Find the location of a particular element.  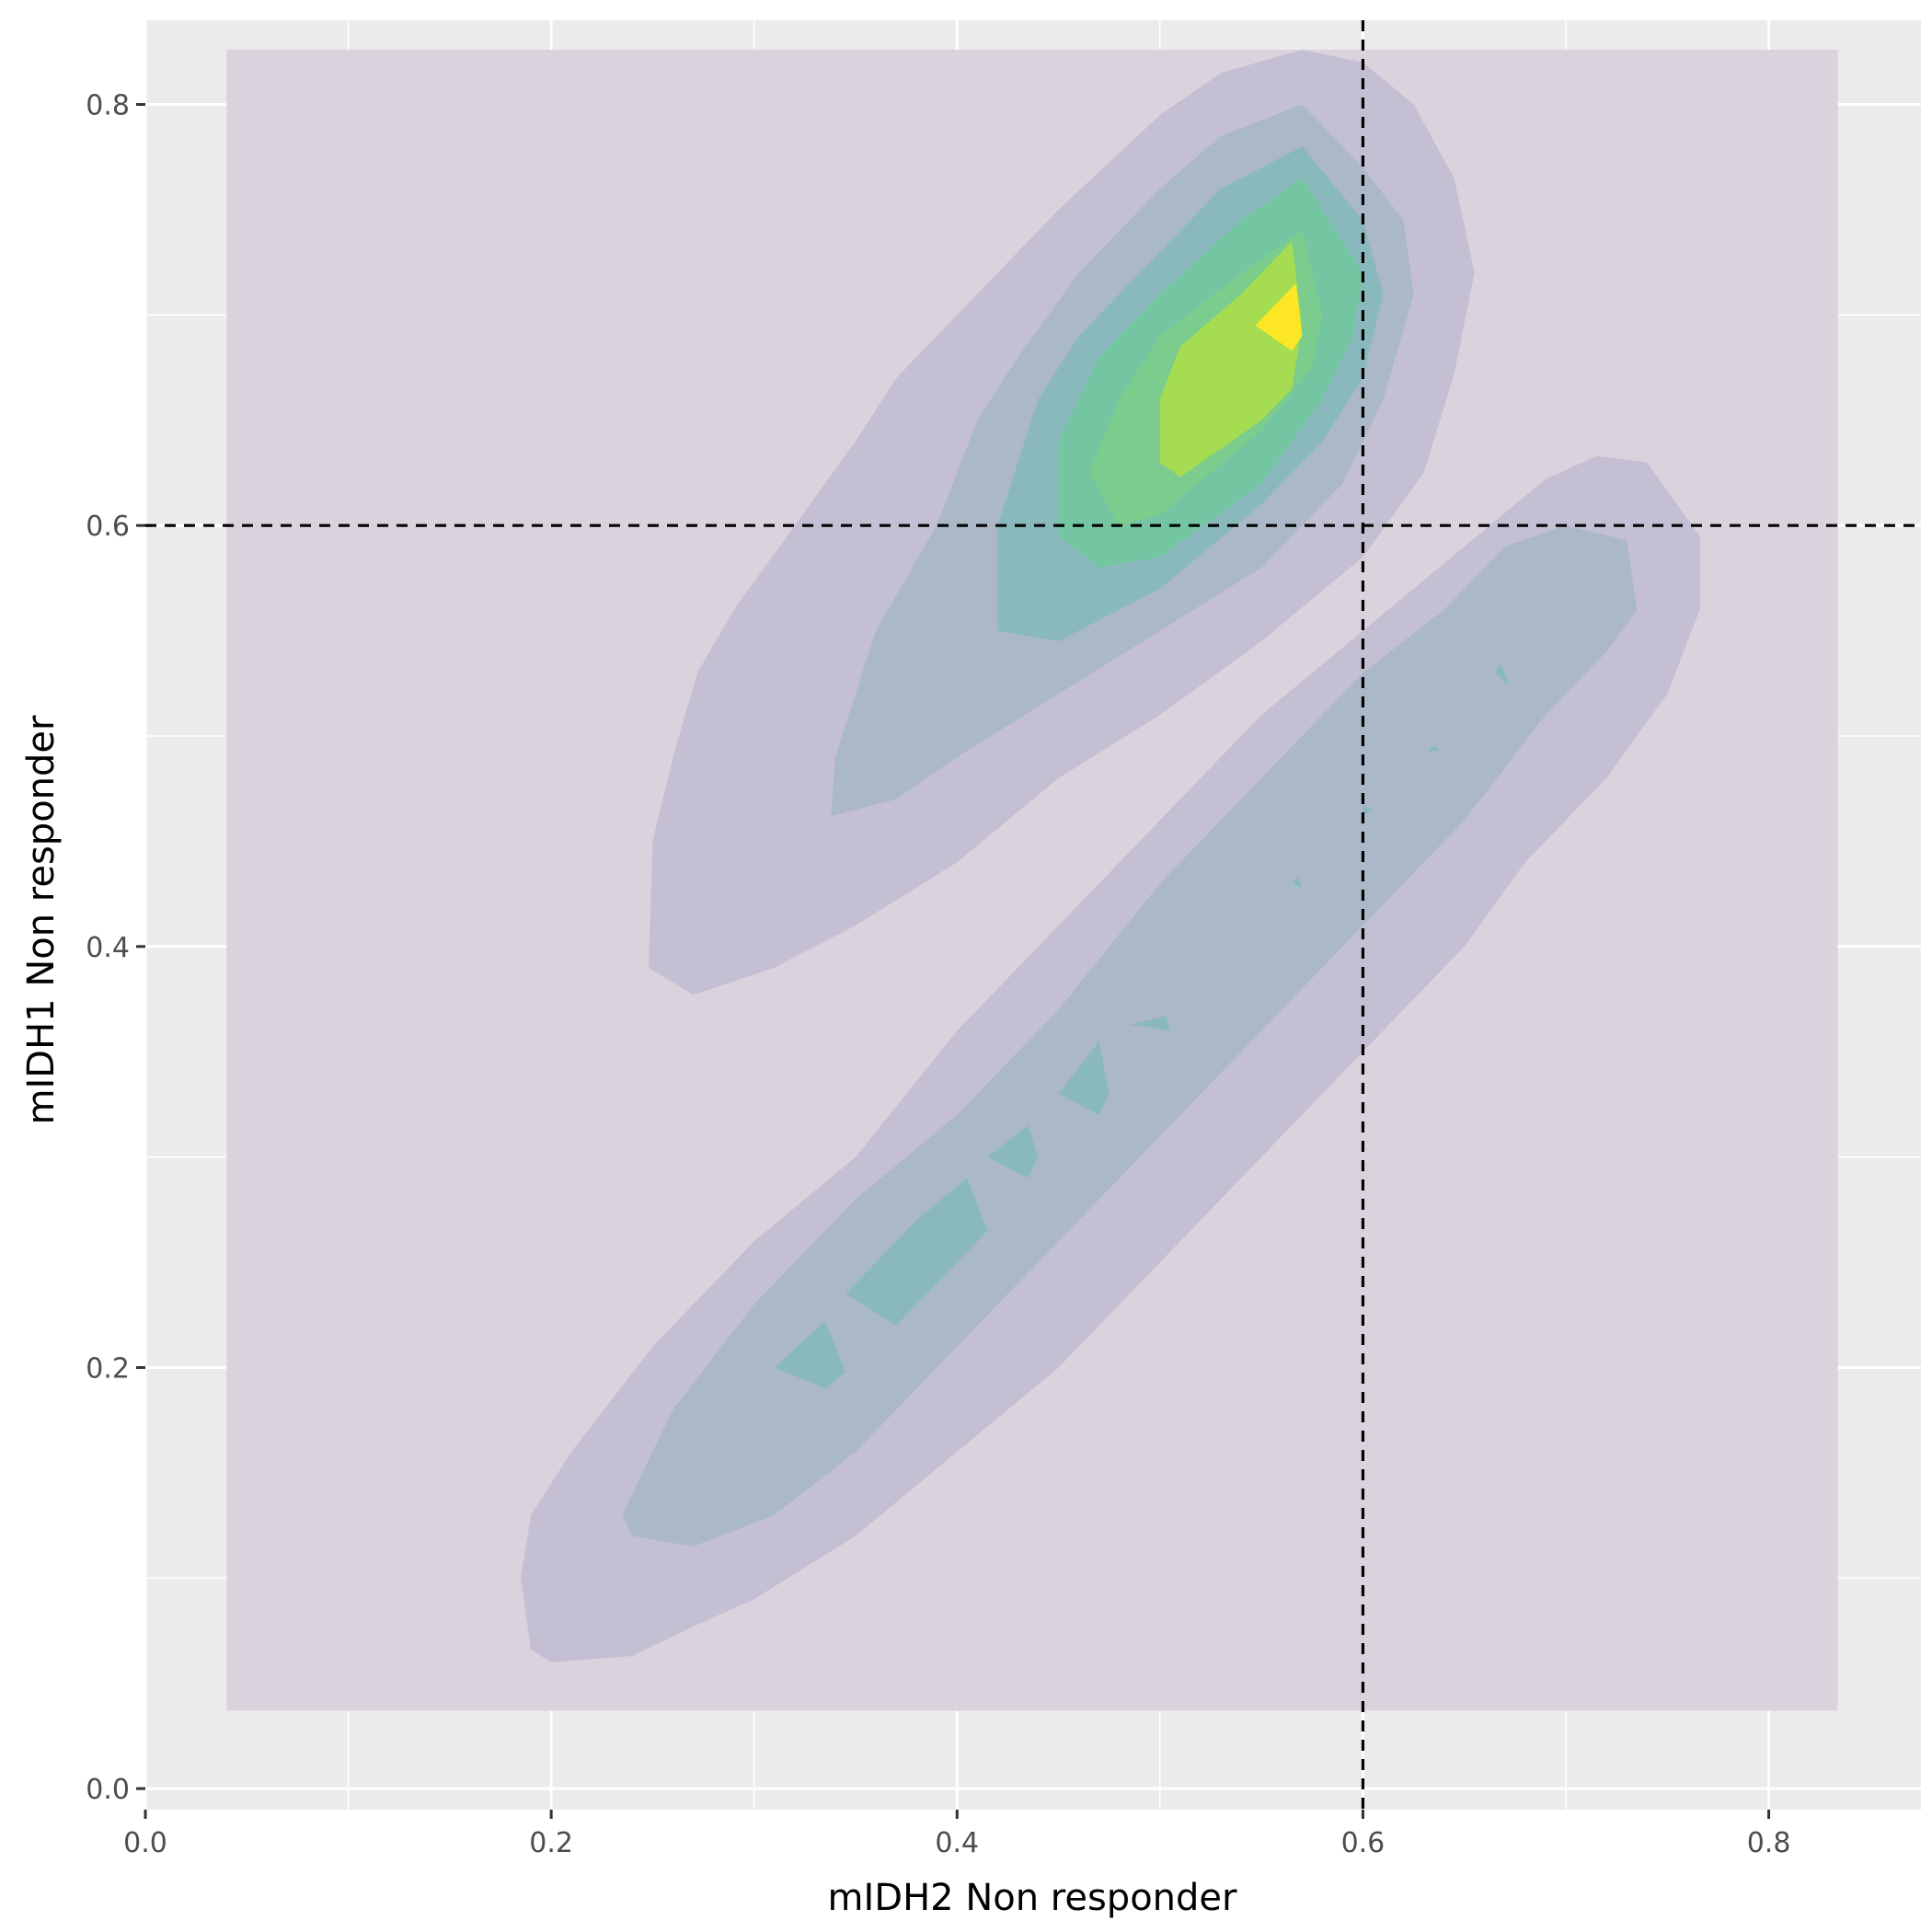

x-tick-label: 0.6 is located at coordinates (1363, 1843).